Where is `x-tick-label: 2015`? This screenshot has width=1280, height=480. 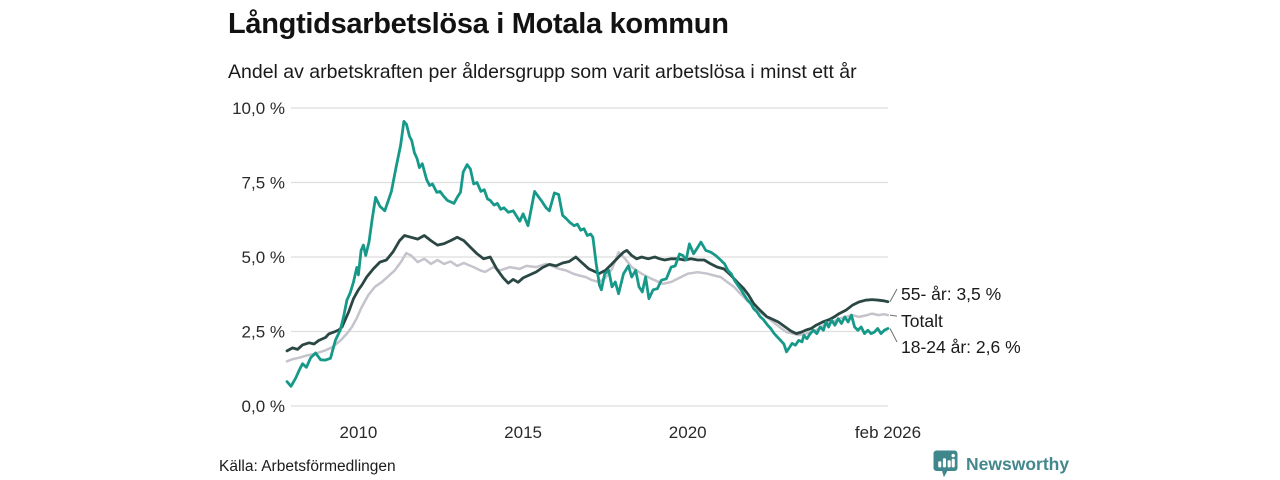 x-tick-label: 2015 is located at coordinates (523, 432).